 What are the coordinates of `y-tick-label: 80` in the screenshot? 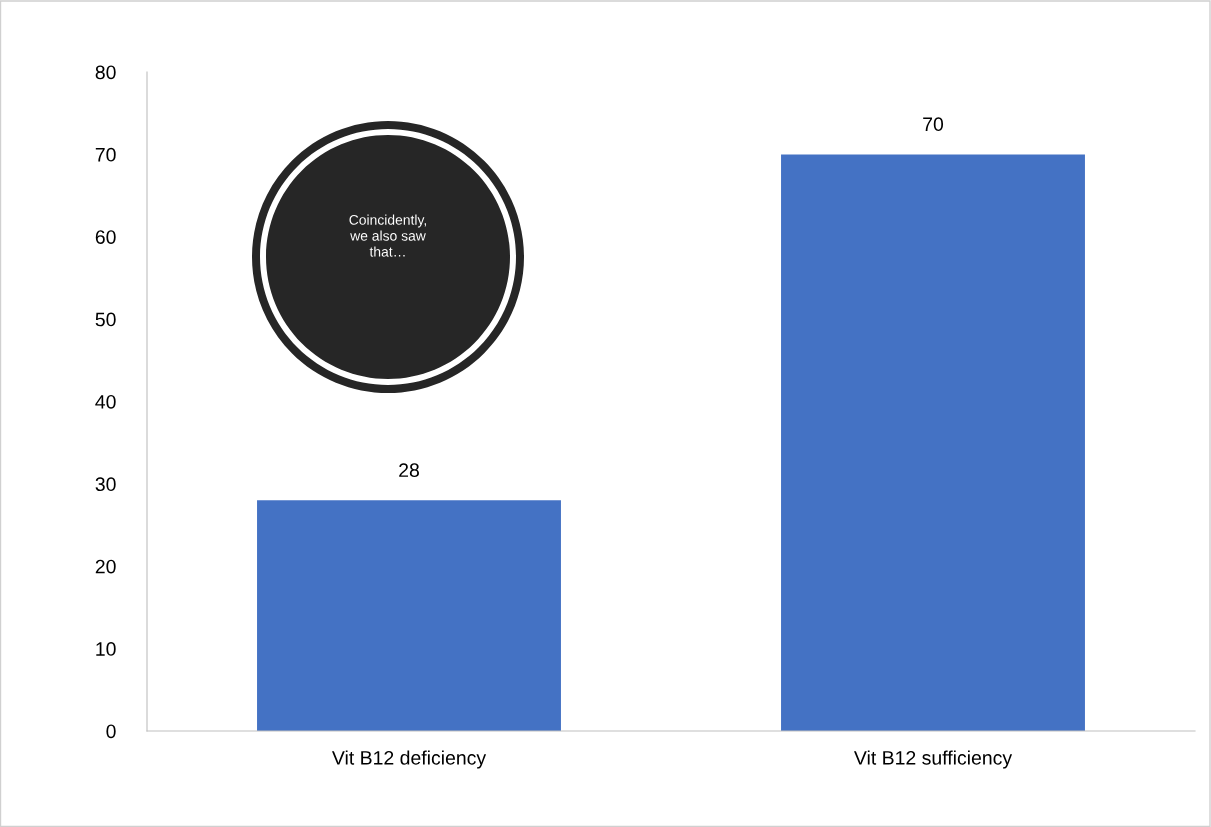 It's located at (105, 72).